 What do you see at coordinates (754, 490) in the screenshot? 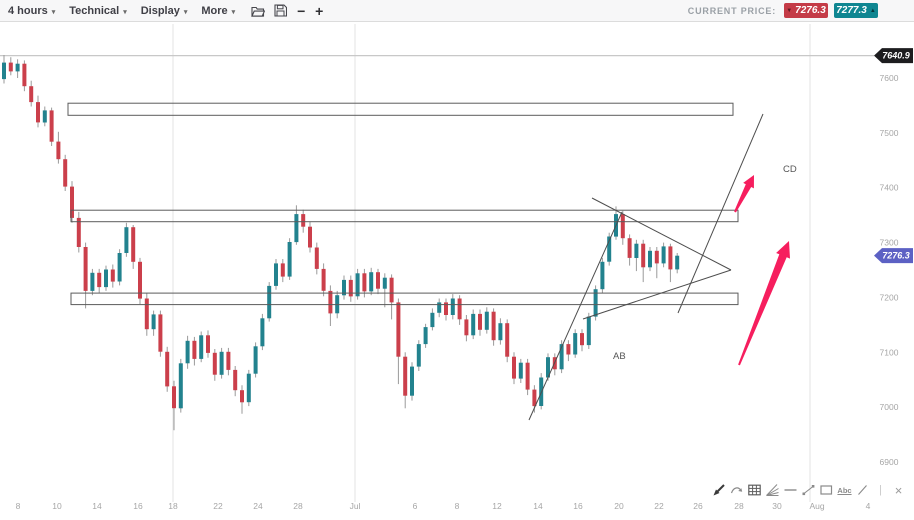
I see `grid-tool-icon` at bounding box center [754, 490].